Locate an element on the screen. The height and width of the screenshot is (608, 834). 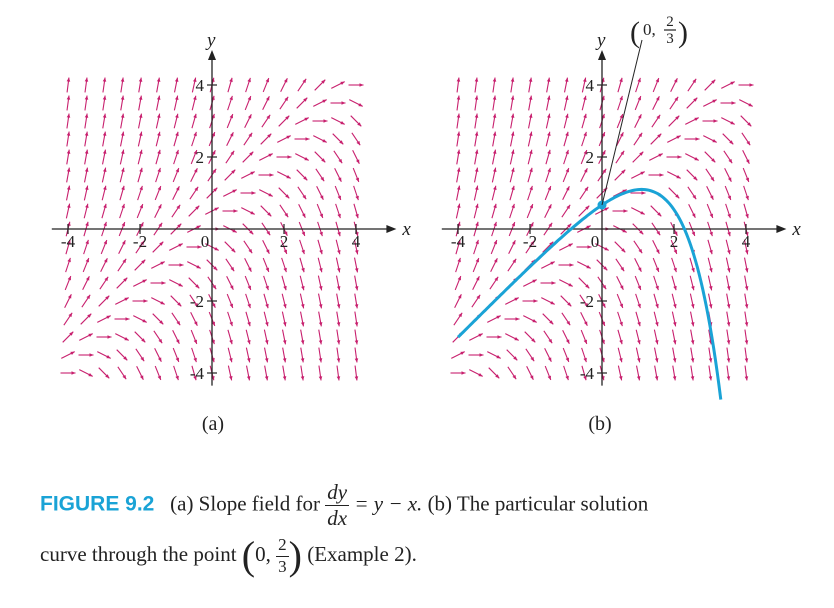
point-label-open-paren: ( is located at coordinates (635, 32).